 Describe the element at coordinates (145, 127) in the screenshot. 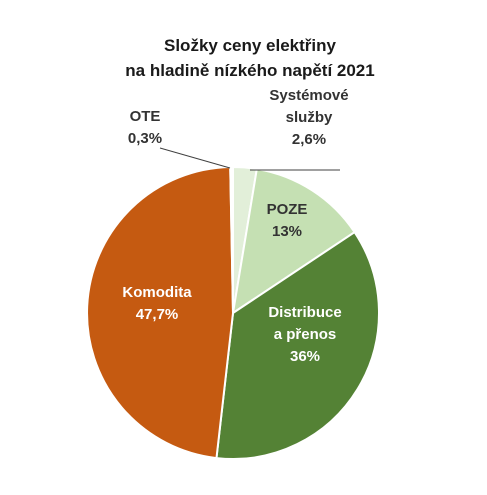

I see `slice-label-ote: OTE 0,3%` at that location.